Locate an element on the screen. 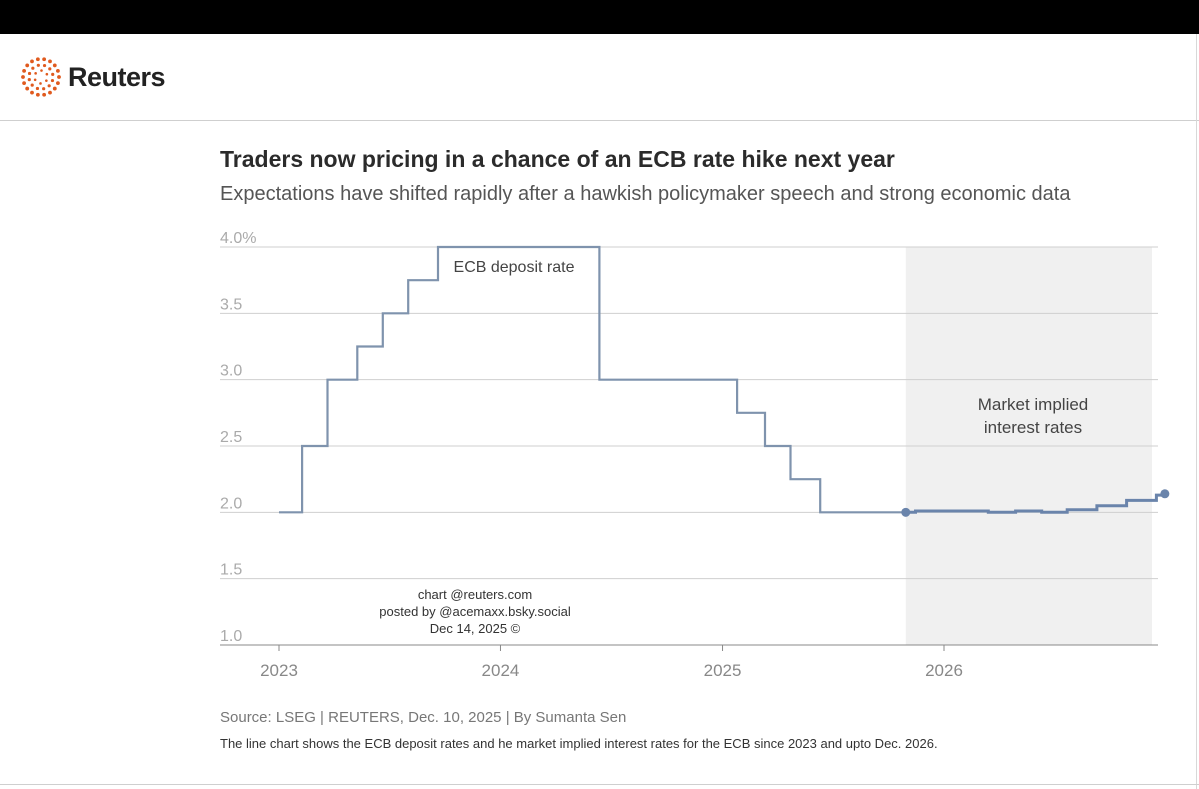 Image resolution: width=1199 pixels, height=789 pixels. footer-divider is located at coordinates (599, 784).